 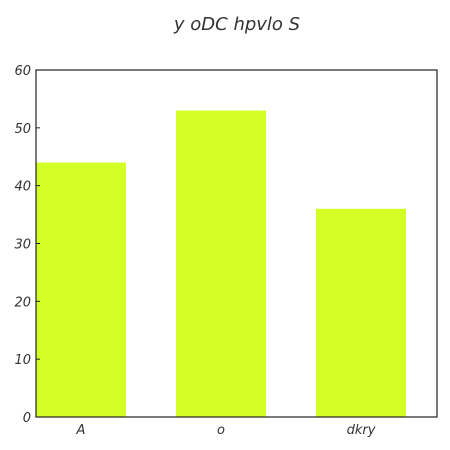 I want to click on x-tick-label: A, so click(x=81, y=430).